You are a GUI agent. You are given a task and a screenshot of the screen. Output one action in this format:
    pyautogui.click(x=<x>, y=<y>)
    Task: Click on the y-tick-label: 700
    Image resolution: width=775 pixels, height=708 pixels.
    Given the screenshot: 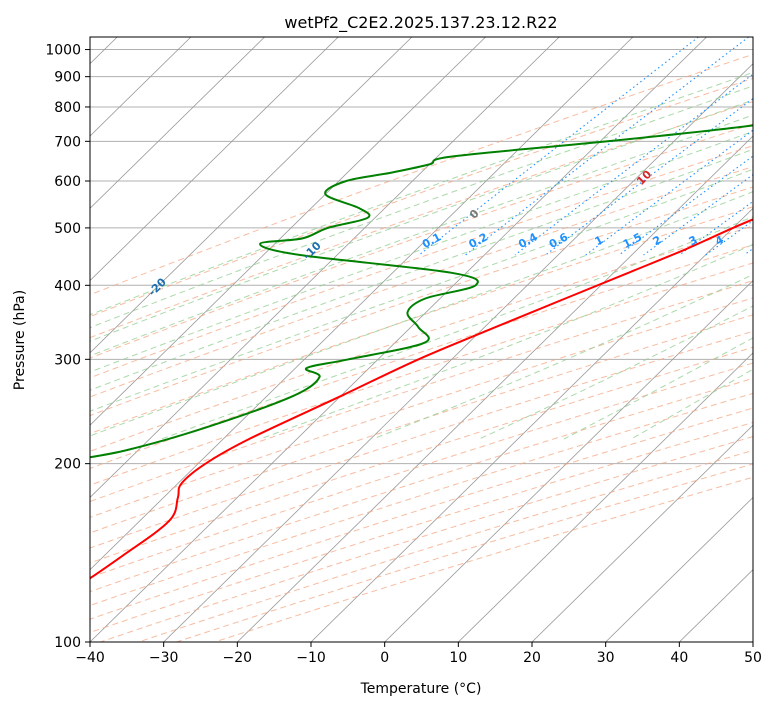 What is the action you would take?
    pyautogui.click(x=67, y=142)
    